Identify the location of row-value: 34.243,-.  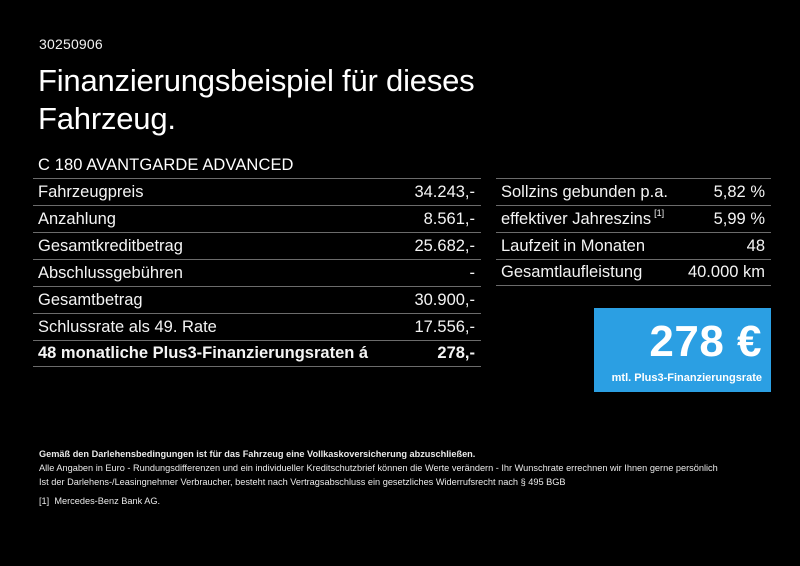
(444, 191).